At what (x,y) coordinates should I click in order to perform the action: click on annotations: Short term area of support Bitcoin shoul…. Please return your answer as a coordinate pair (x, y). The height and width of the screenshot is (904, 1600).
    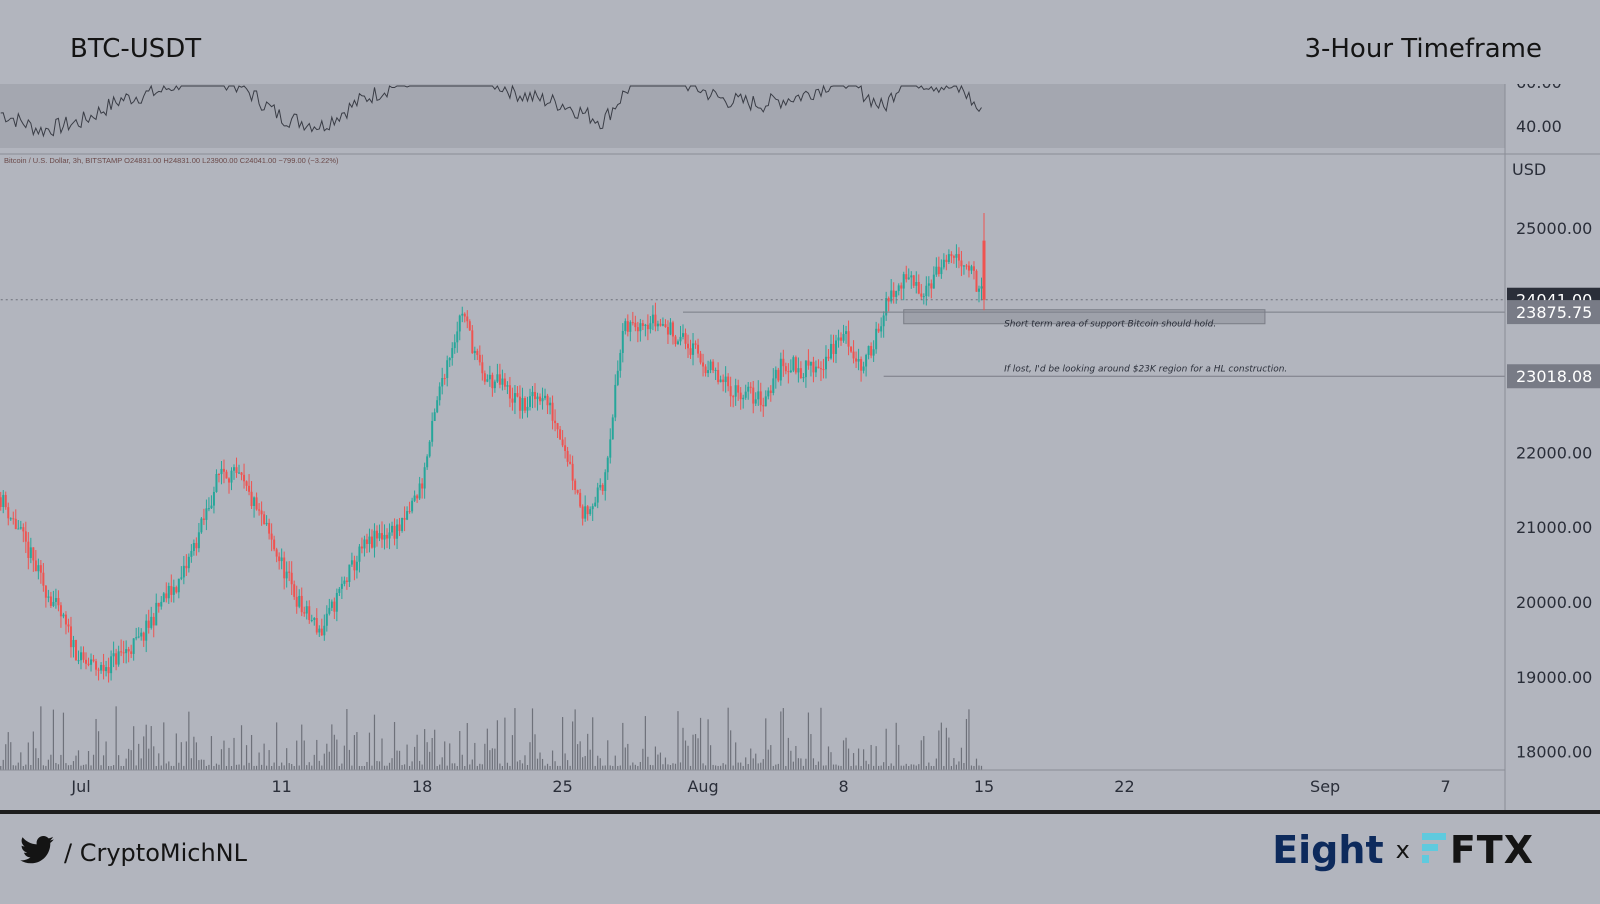
    Looking at the image, I should click on (1145, 347).